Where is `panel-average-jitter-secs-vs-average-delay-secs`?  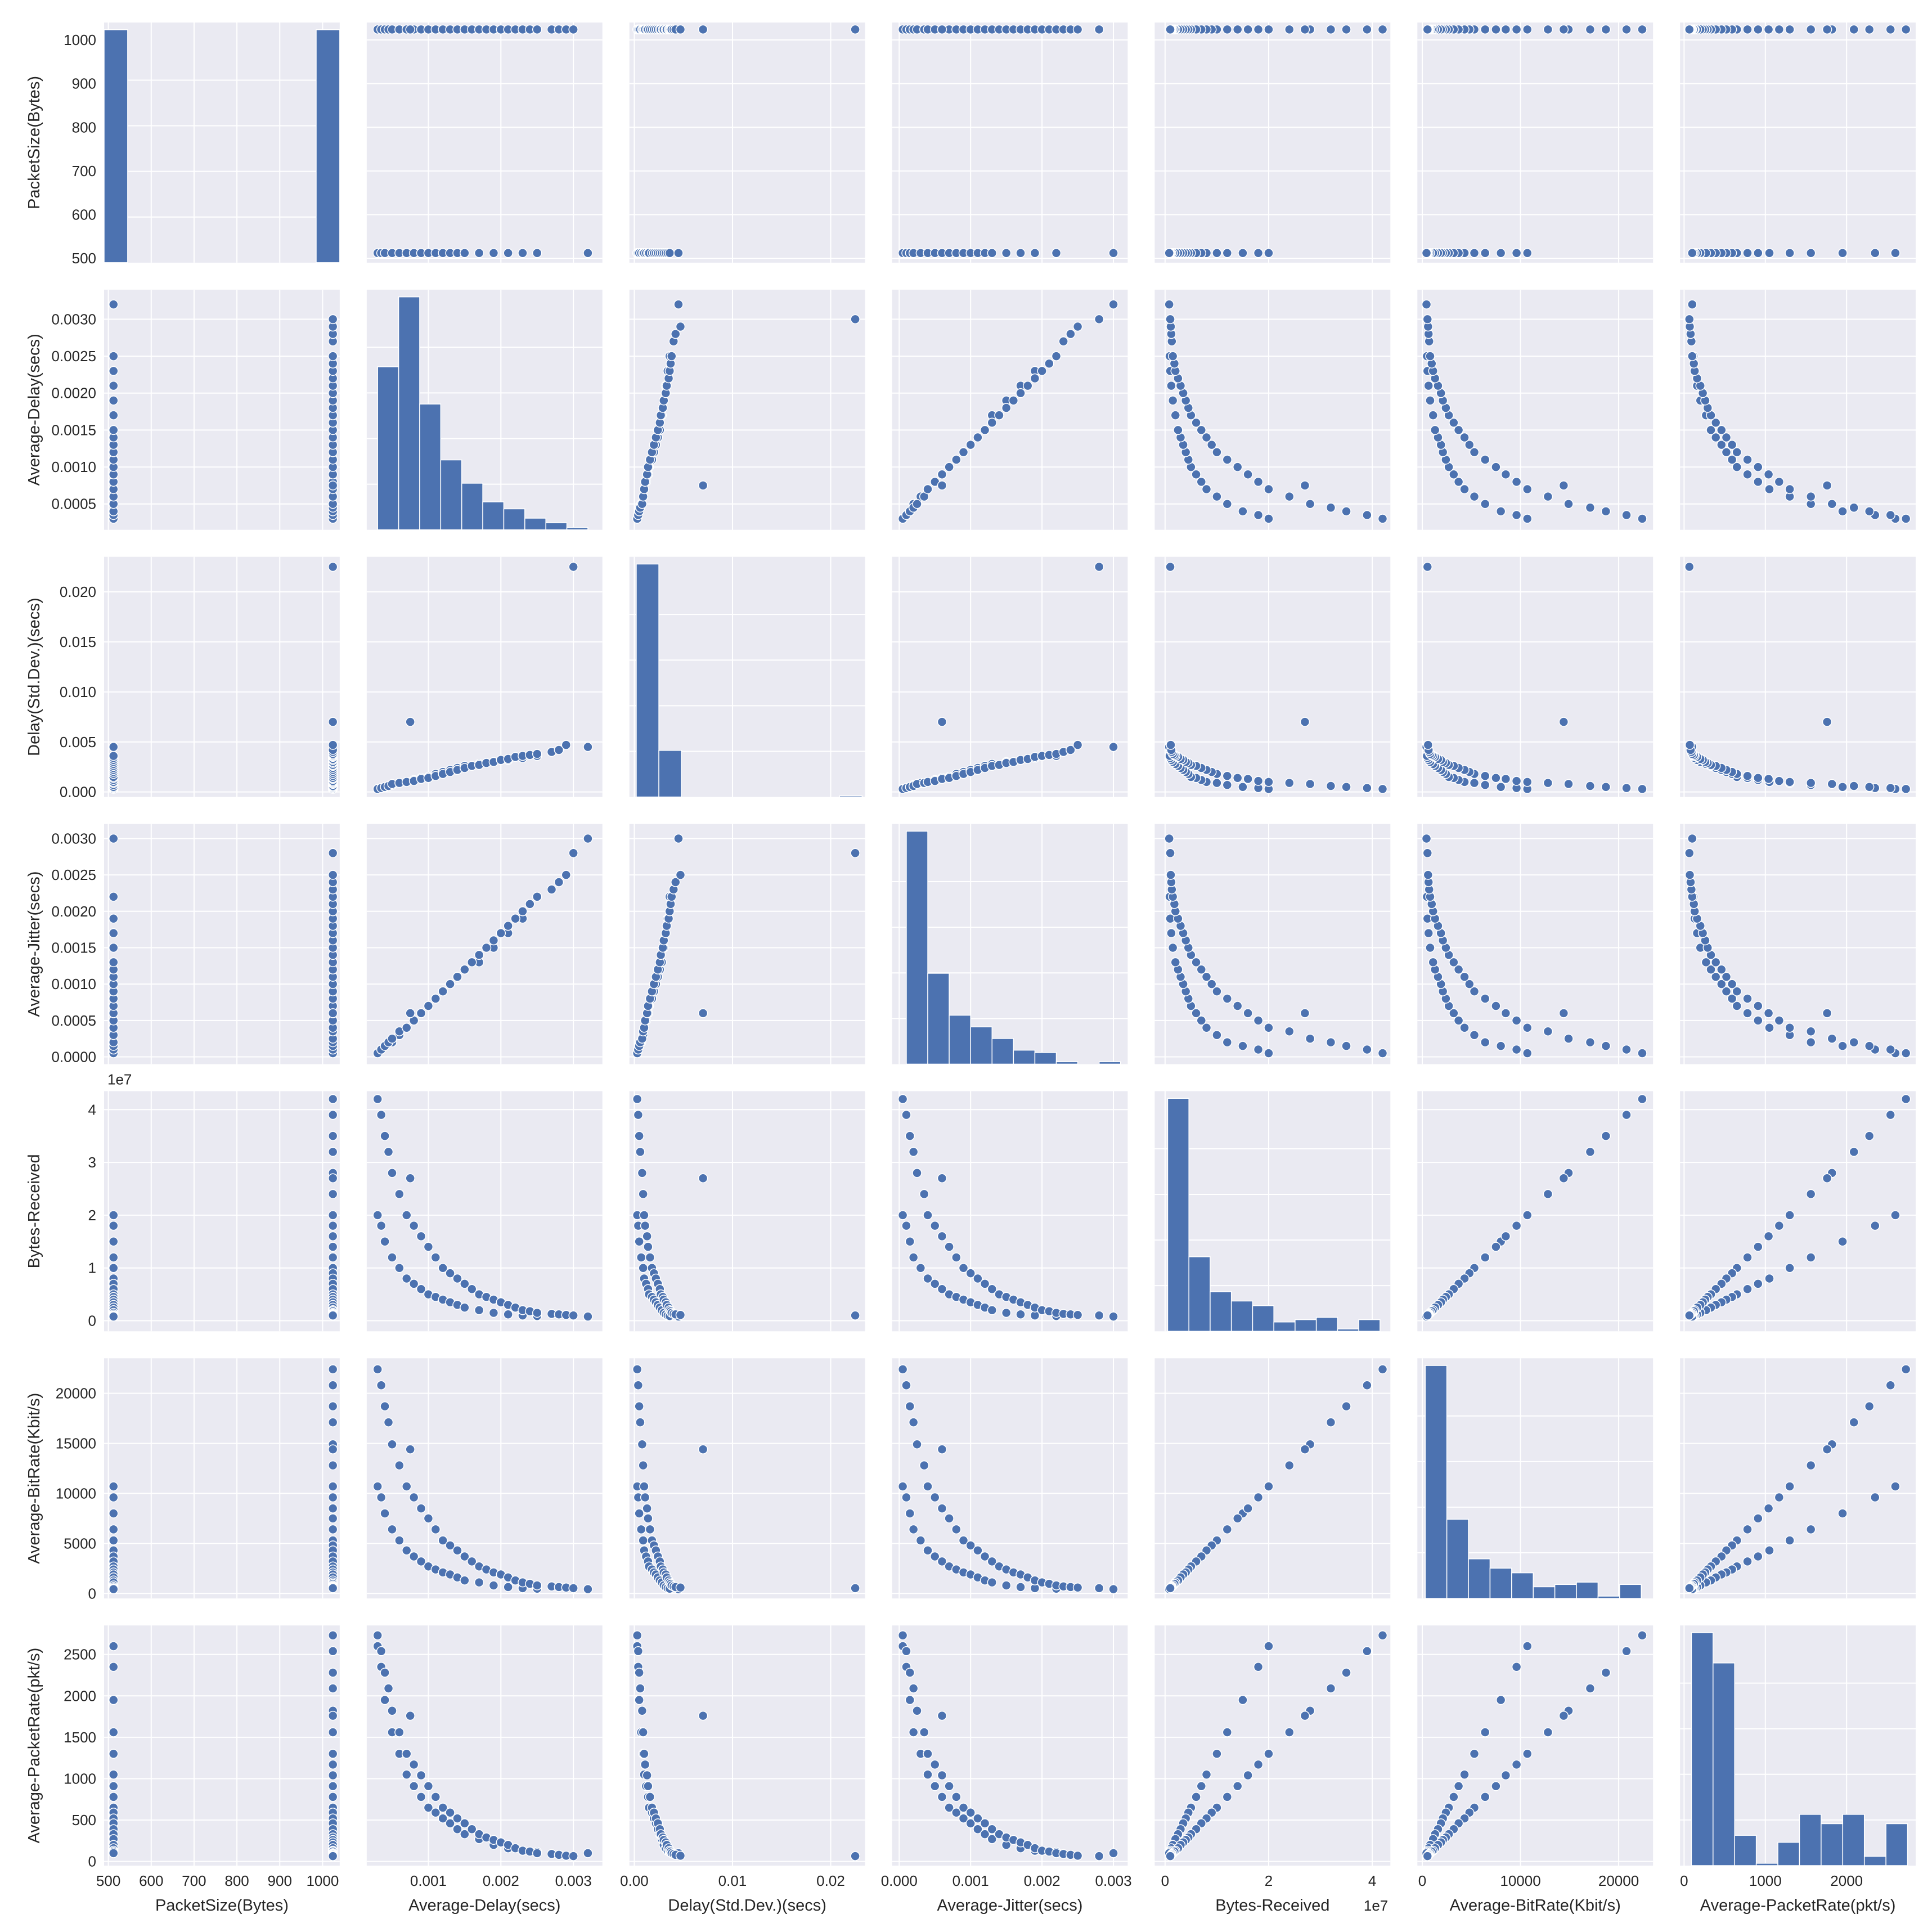
panel-average-jitter-secs-vs-average-delay-secs is located at coordinates (485, 944).